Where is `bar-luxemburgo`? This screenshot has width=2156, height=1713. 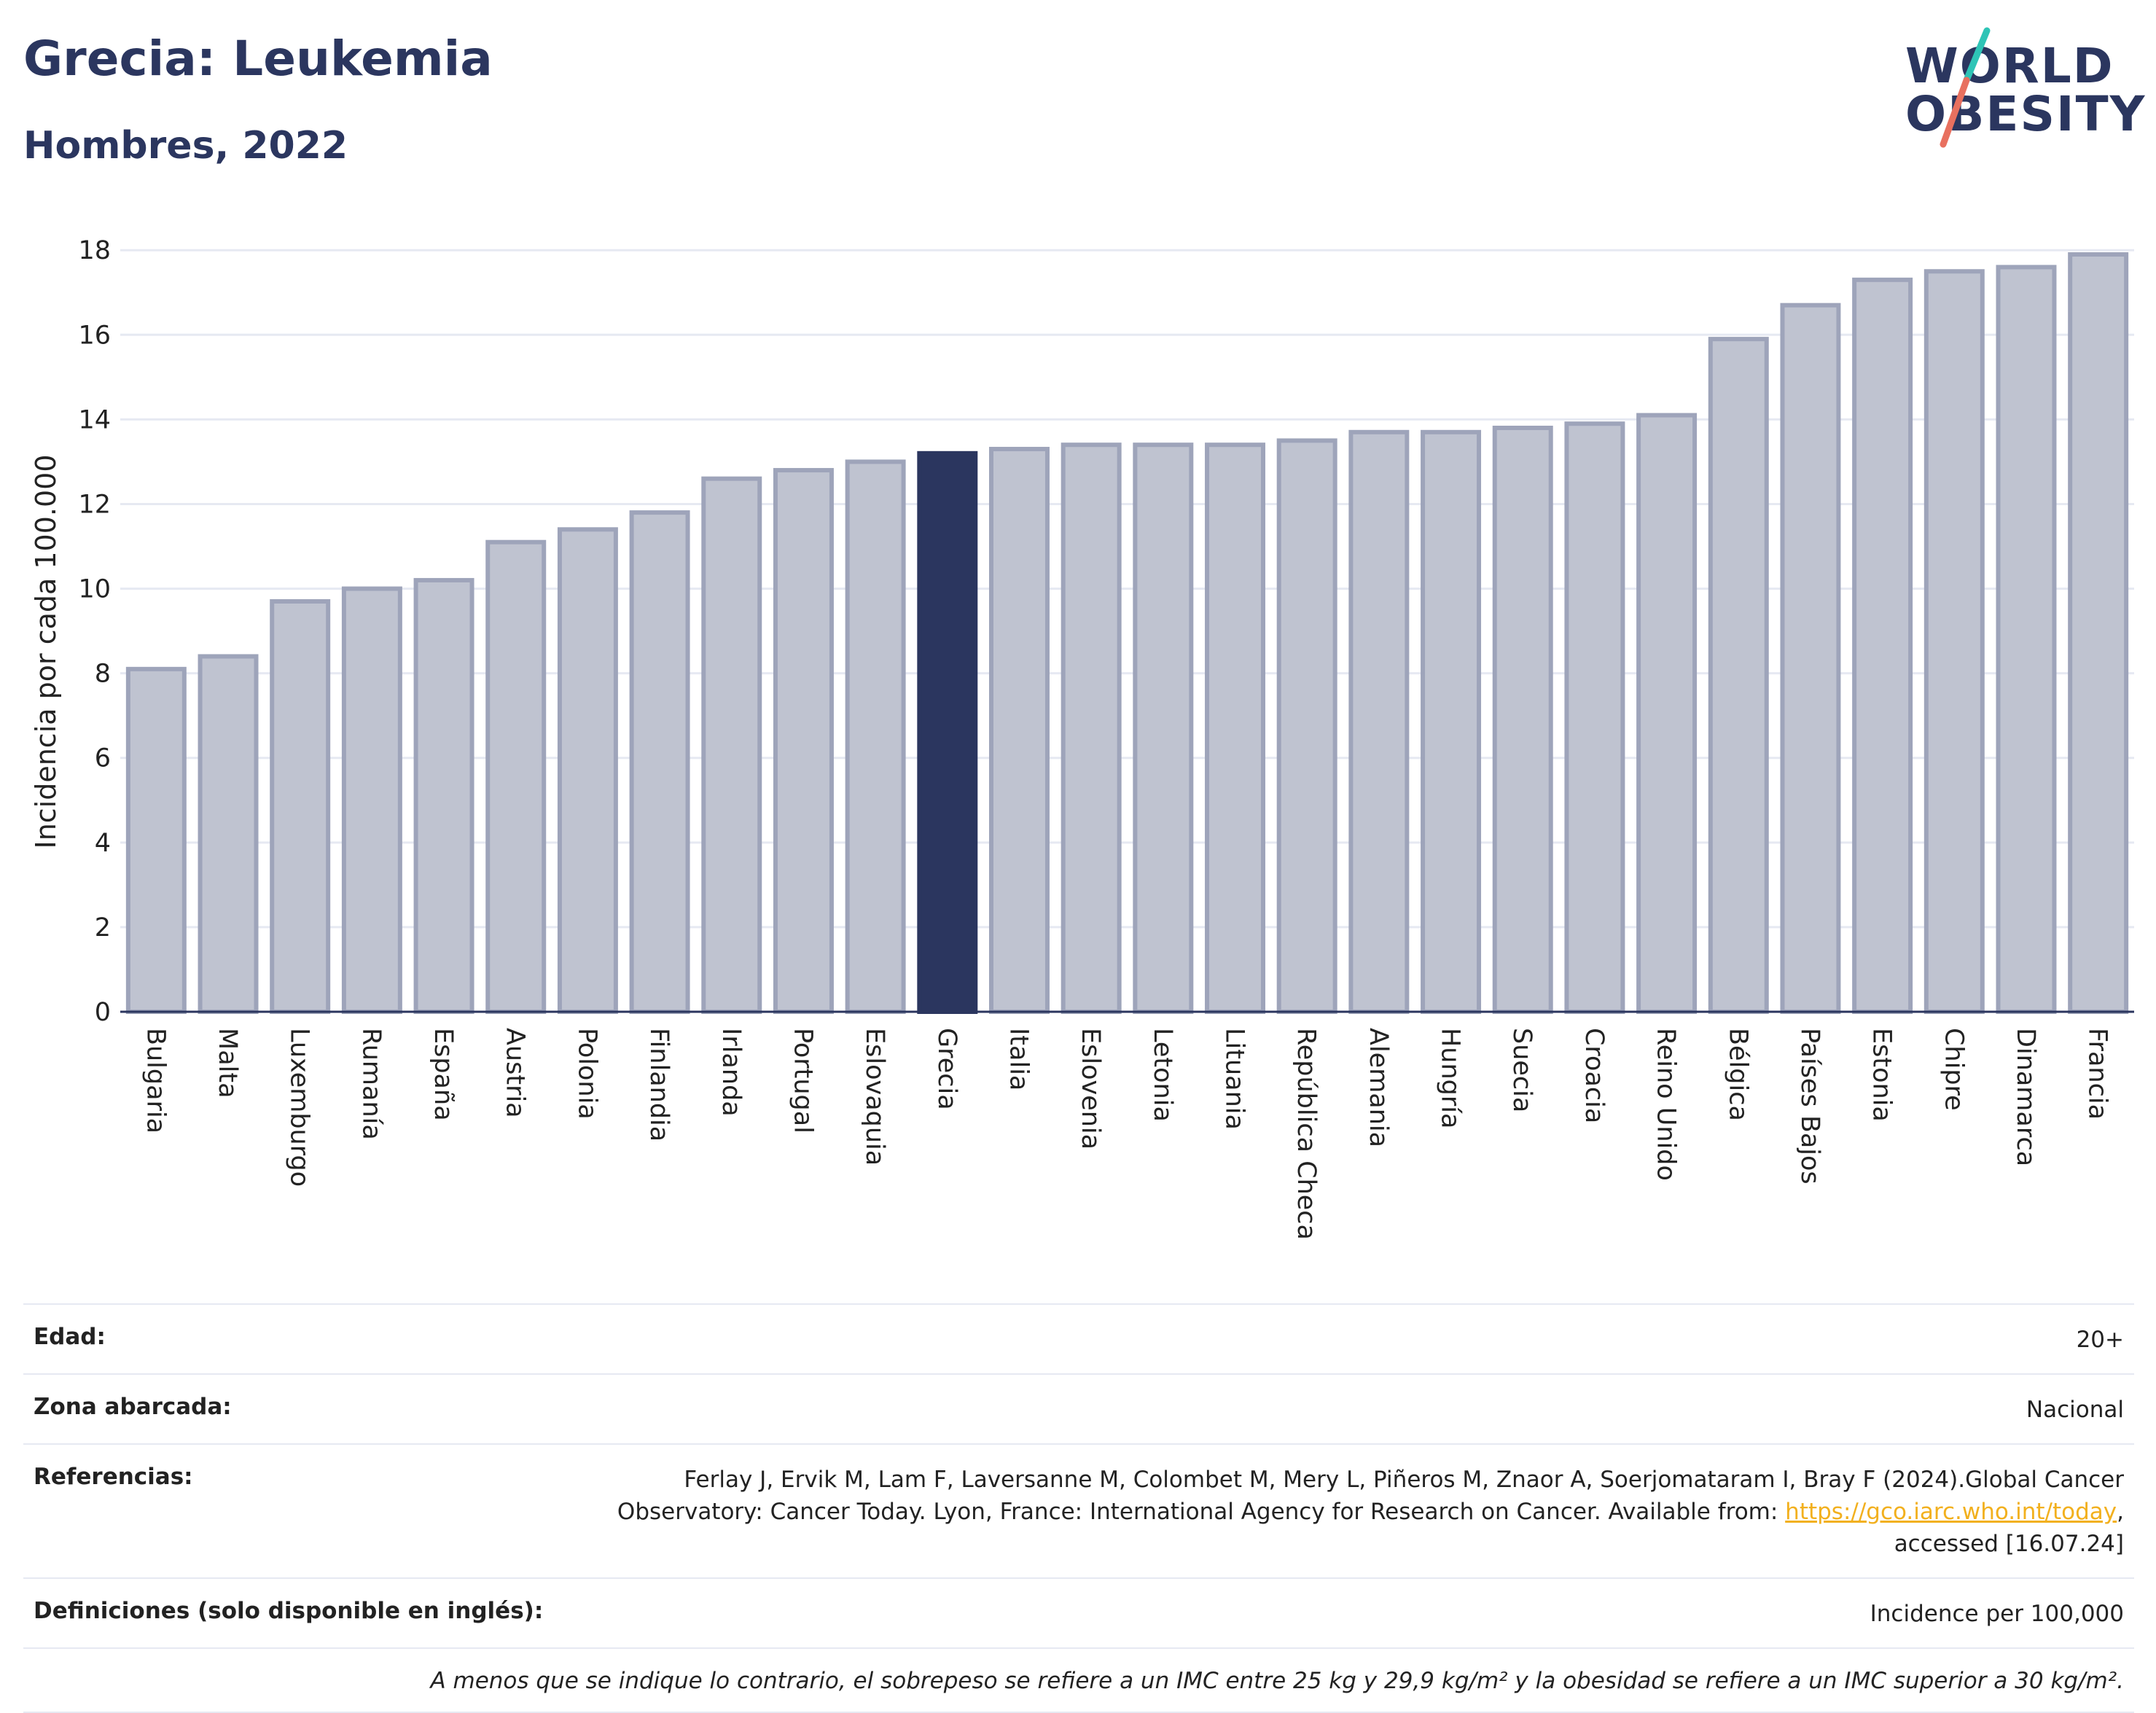
bar-luxemburgo is located at coordinates (301, 806).